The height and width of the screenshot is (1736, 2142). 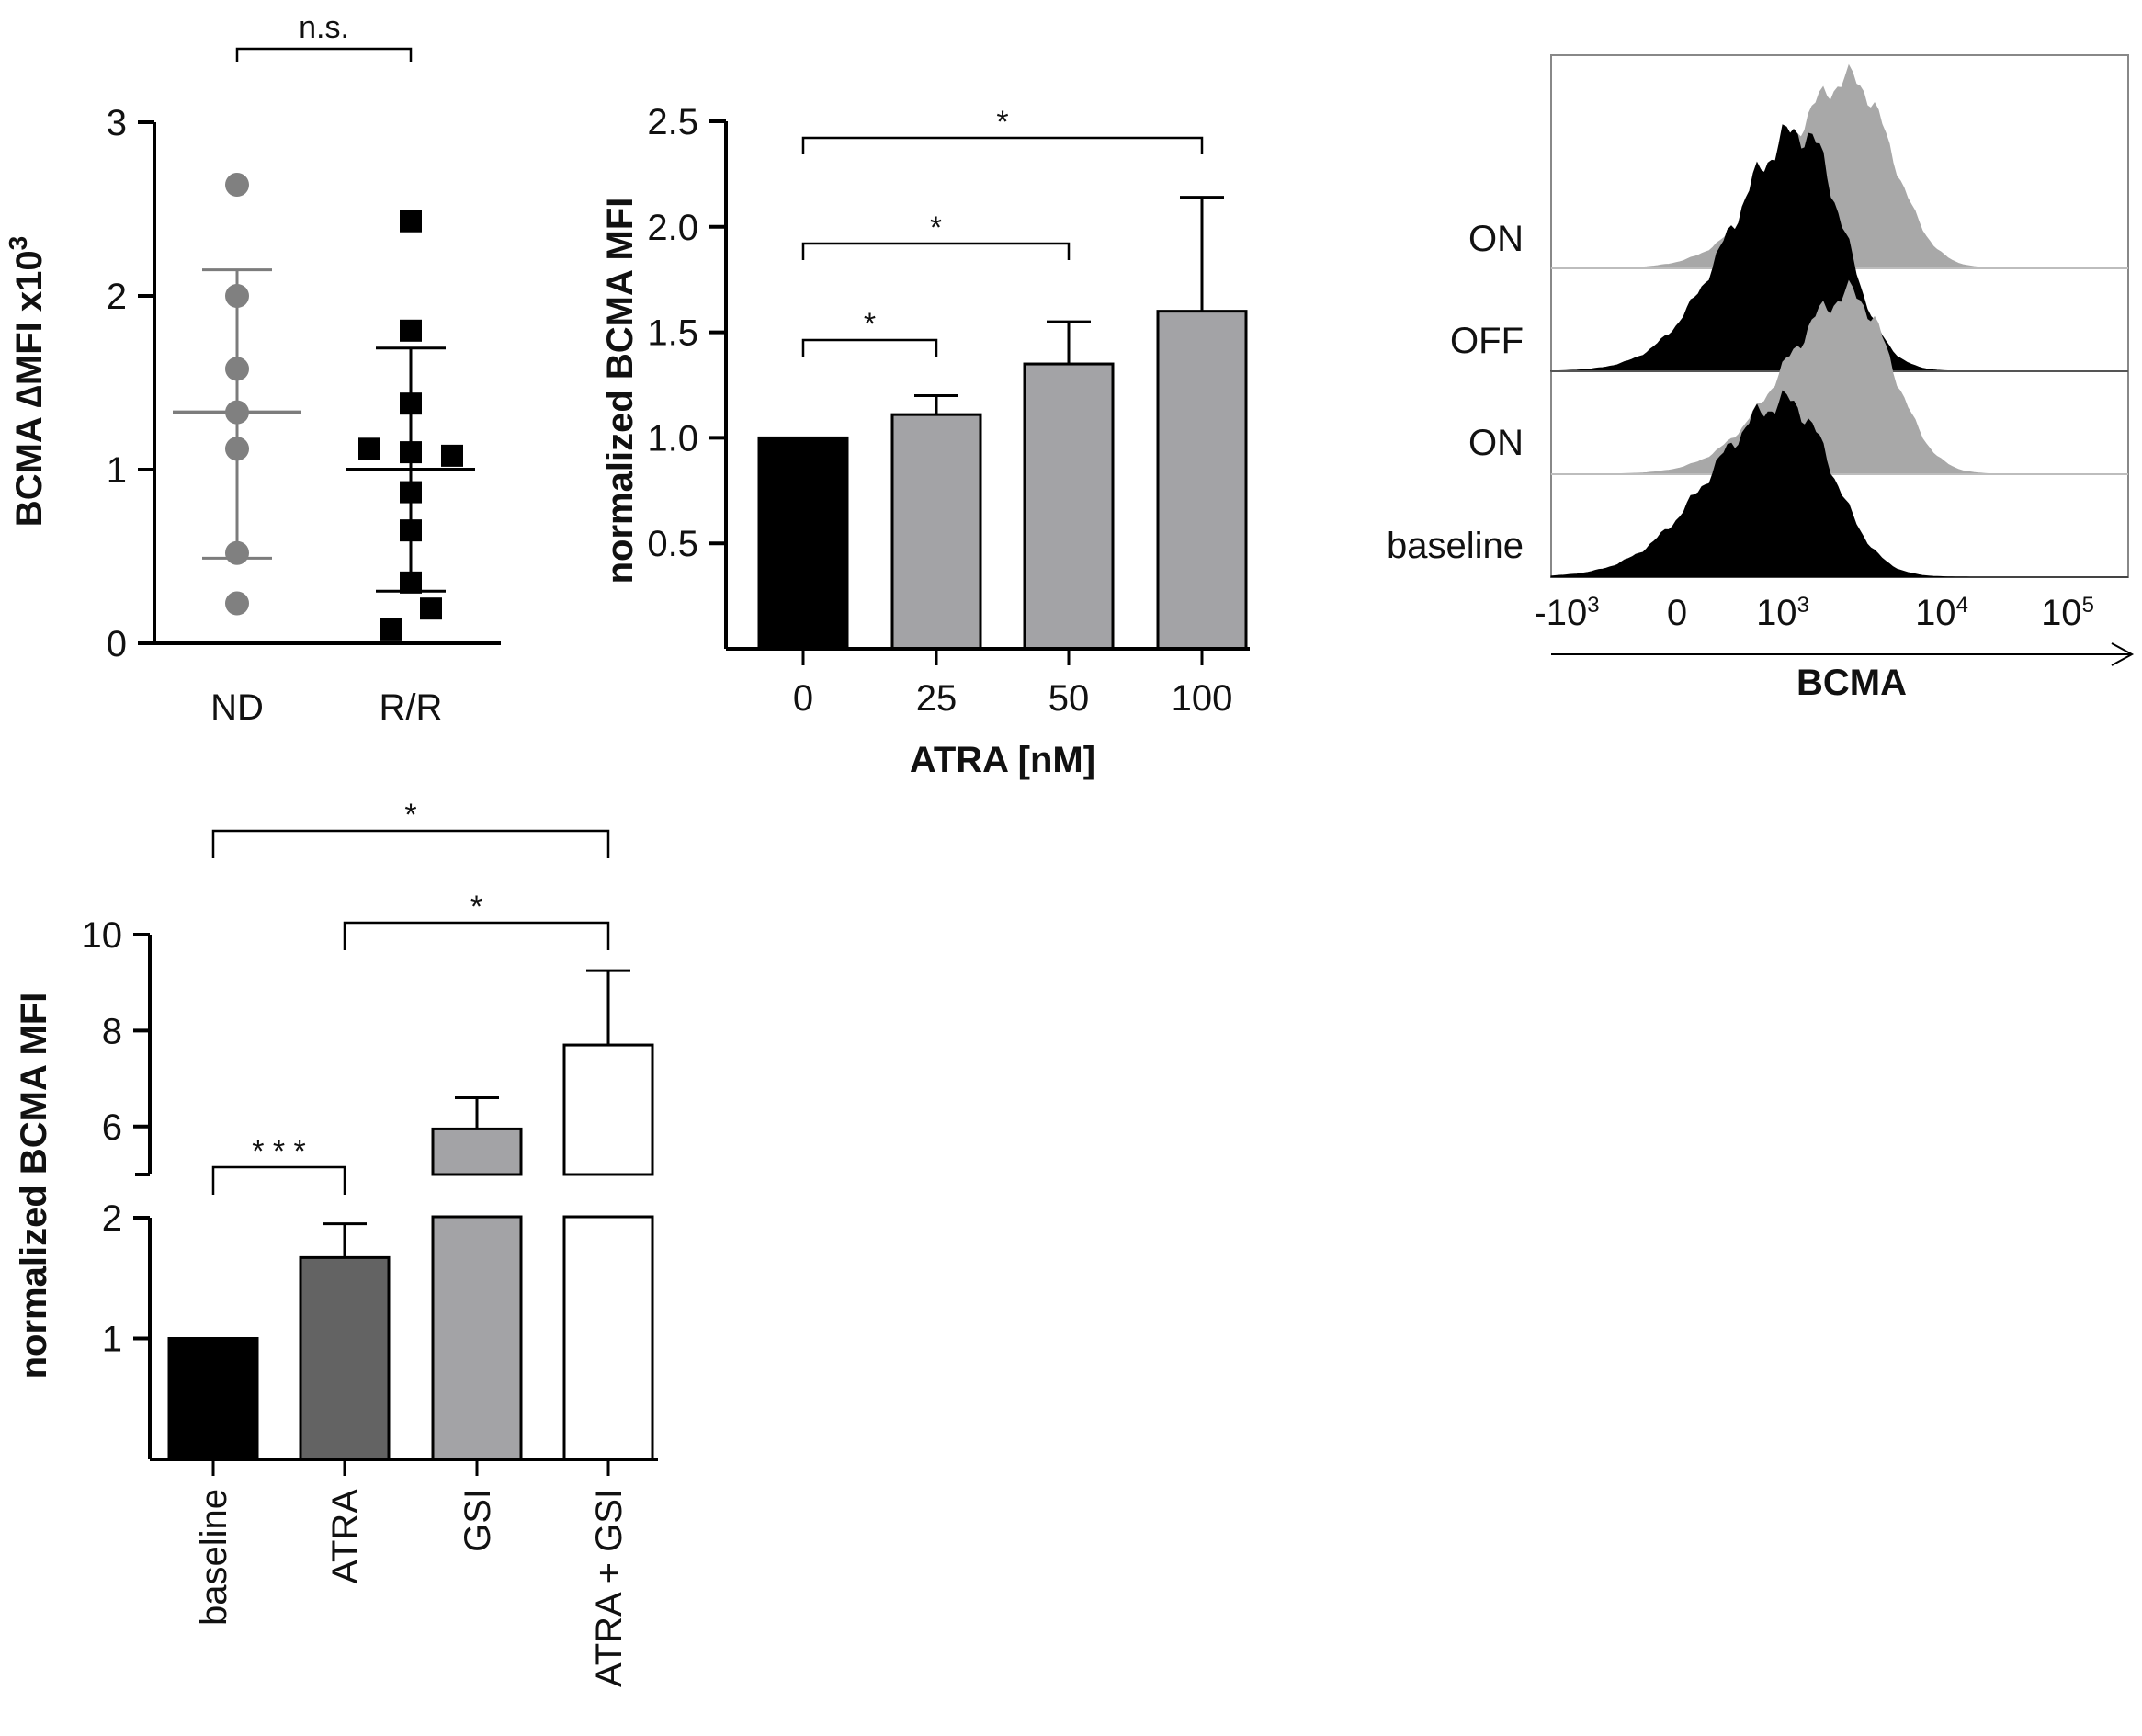 I want to click on x-tick-label: baseline, so click(x=214, y=1557).